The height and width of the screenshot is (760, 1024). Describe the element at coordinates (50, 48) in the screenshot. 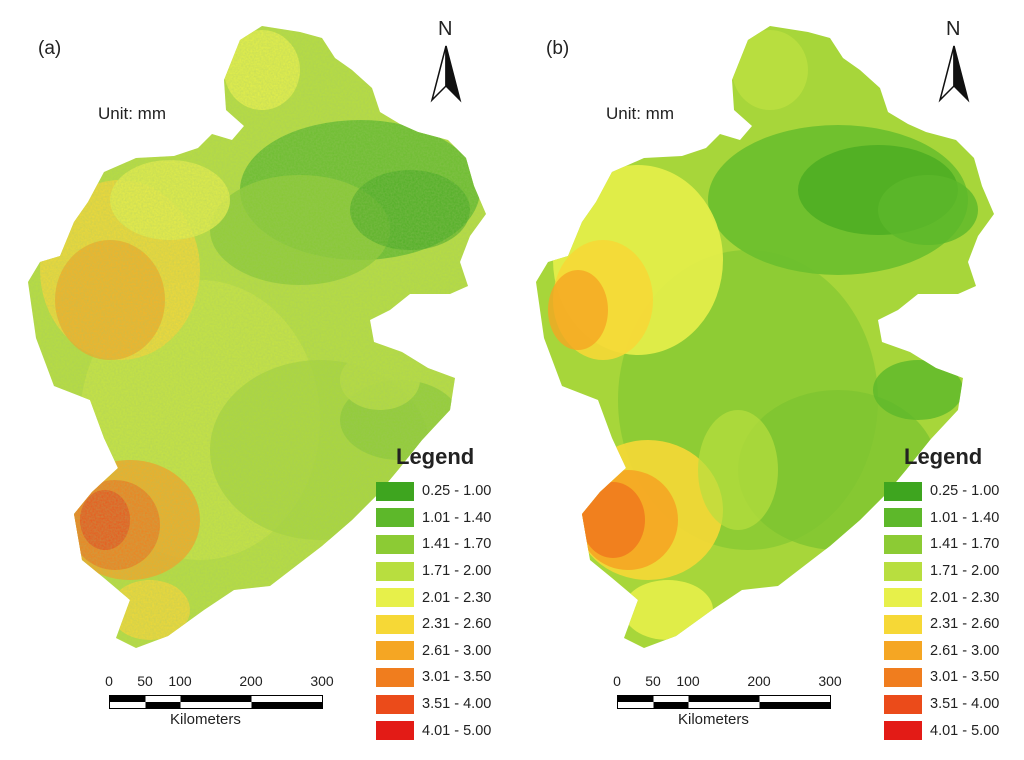

I see `panel-label: (a)` at that location.